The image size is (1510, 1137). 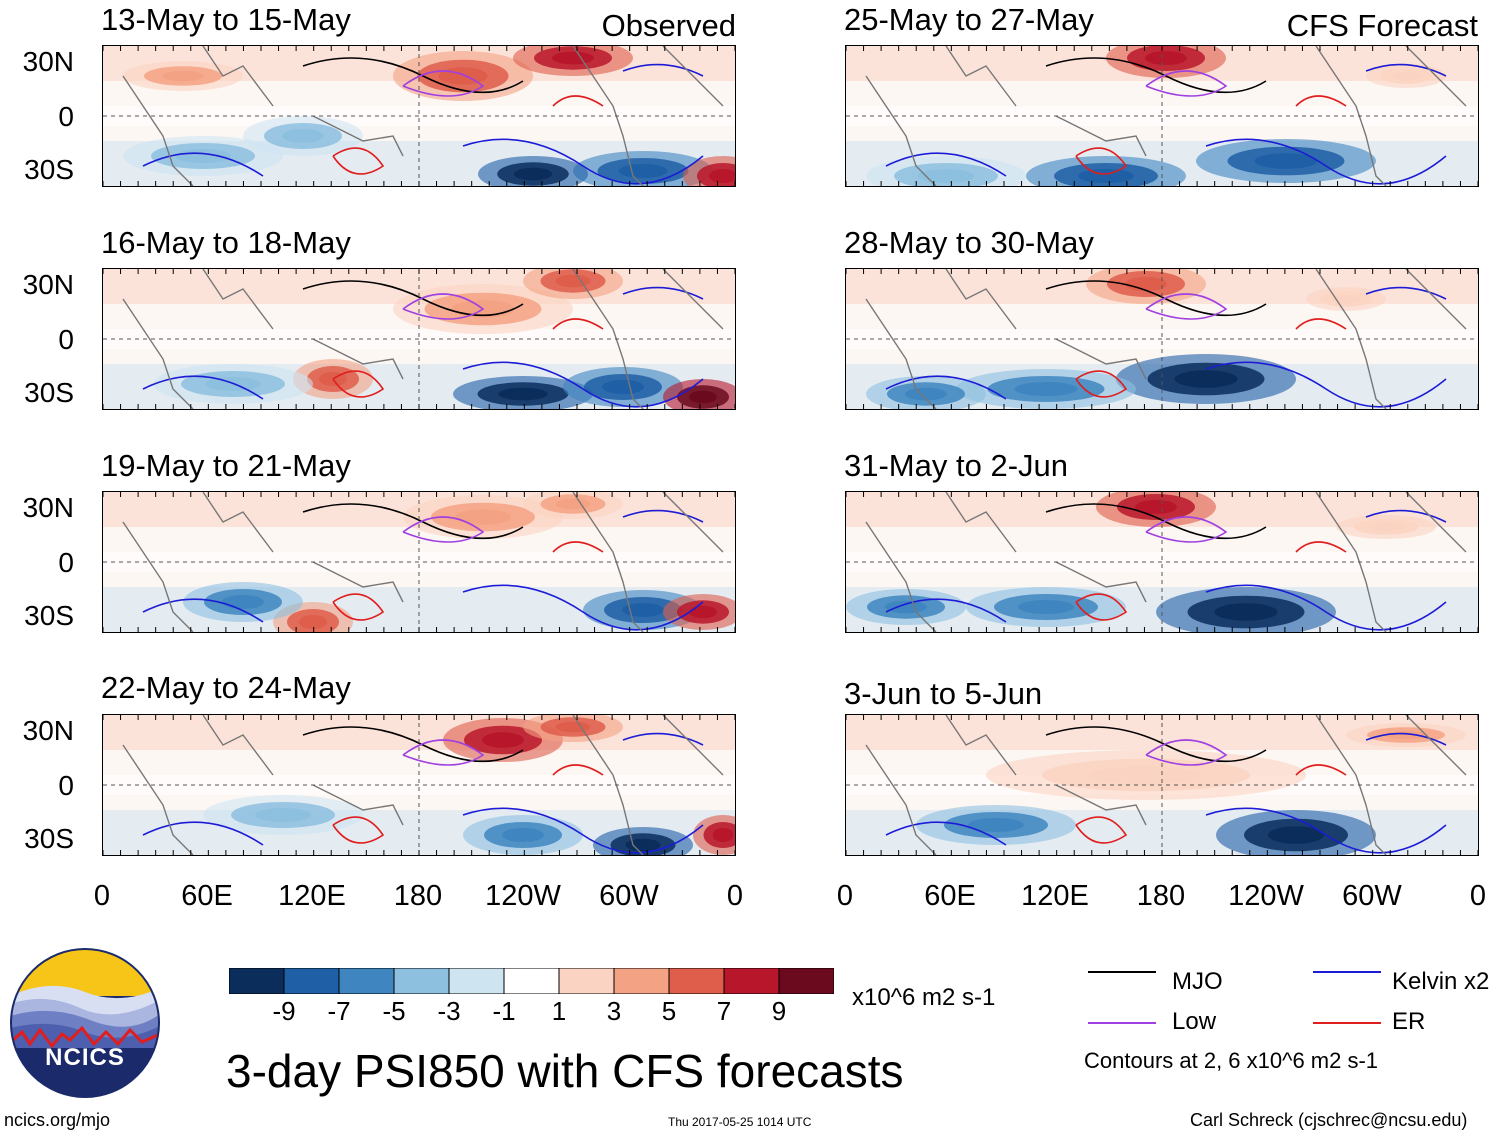 What do you see at coordinates (559, 1011) in the screenshot?
I see `colorbar-label: 1` at bounding box center [559, 1011].